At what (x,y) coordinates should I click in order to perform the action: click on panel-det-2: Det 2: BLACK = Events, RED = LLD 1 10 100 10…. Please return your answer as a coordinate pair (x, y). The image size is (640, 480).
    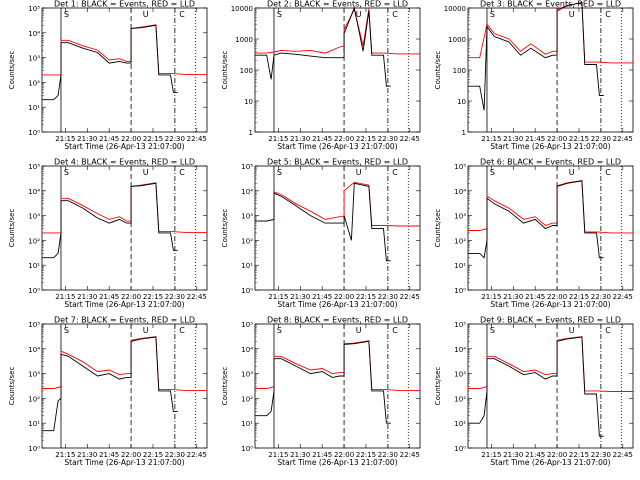
    Looking at the image, I should click on (321, 75).